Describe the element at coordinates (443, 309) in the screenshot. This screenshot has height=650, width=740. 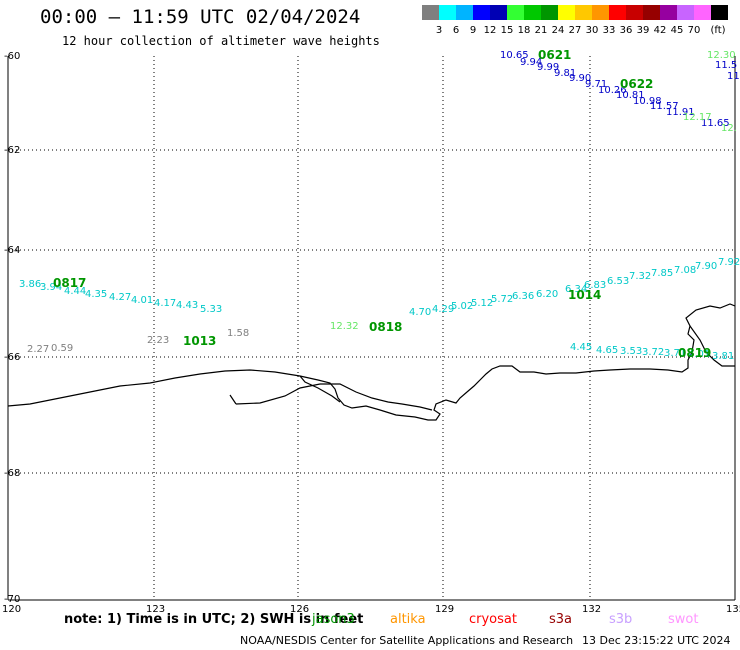
I see `wave-height-value: 4.29` at that location.